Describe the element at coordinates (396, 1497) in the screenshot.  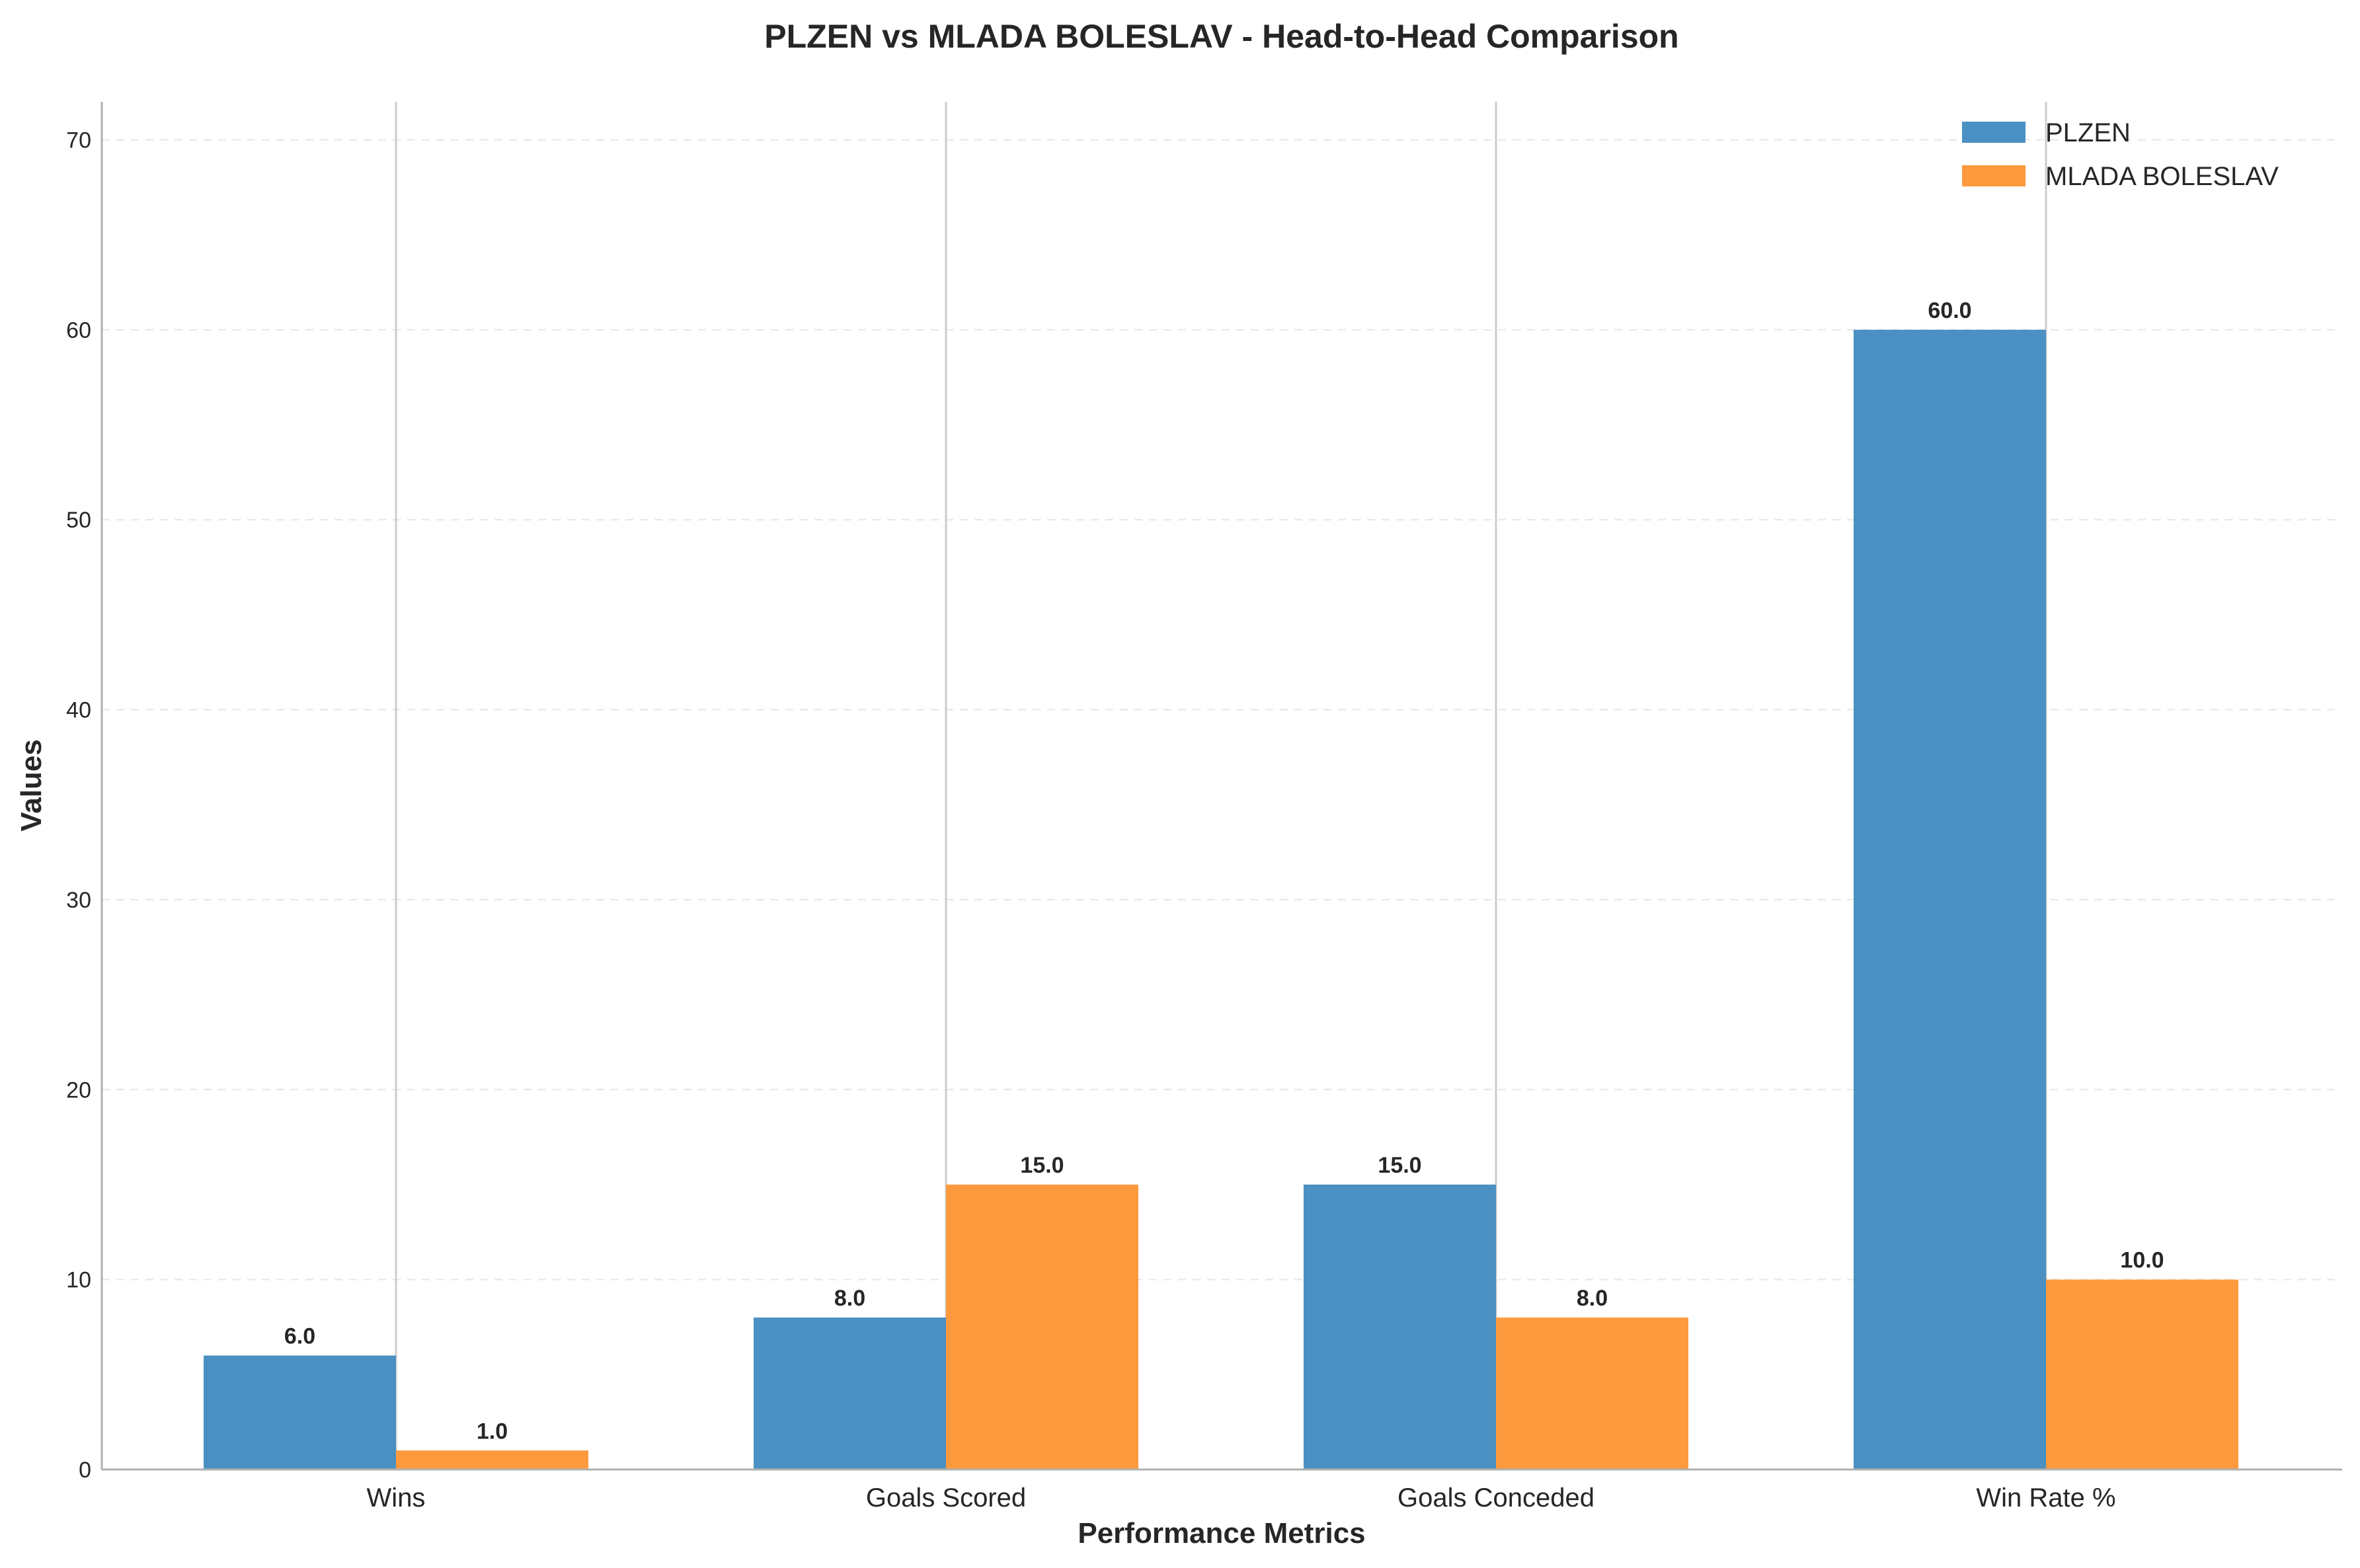
I see `x-tick-label: Wins` at that location.